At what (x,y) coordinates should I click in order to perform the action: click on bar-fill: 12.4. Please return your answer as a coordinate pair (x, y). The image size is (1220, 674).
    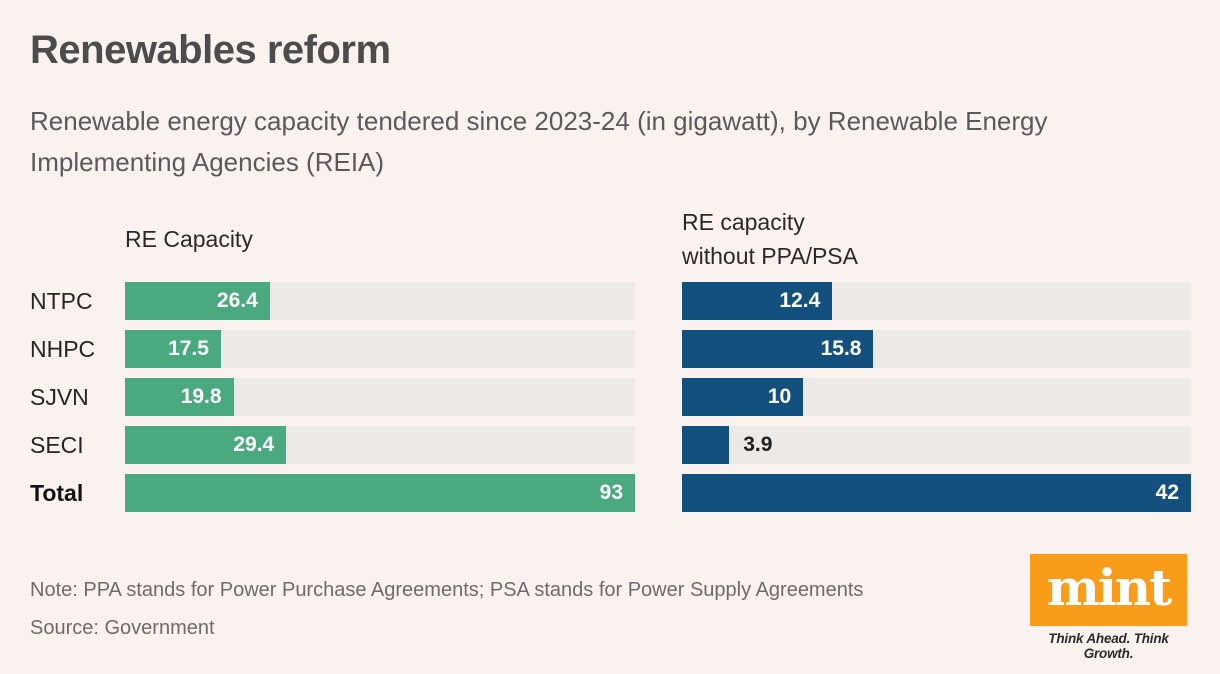
    Looking at the image, I should click on (757, 301).